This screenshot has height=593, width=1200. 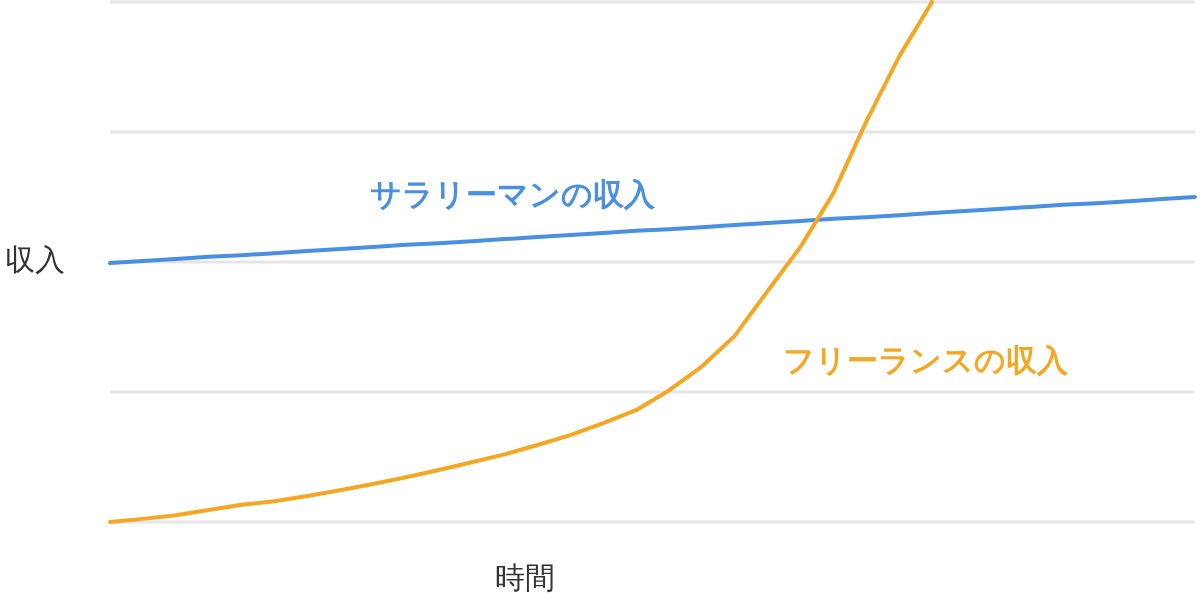 What do you see at coordinates (925, 360) in the screenshot?
I see `series-label: フリーランスの収入` at bounding box center [925, 360].